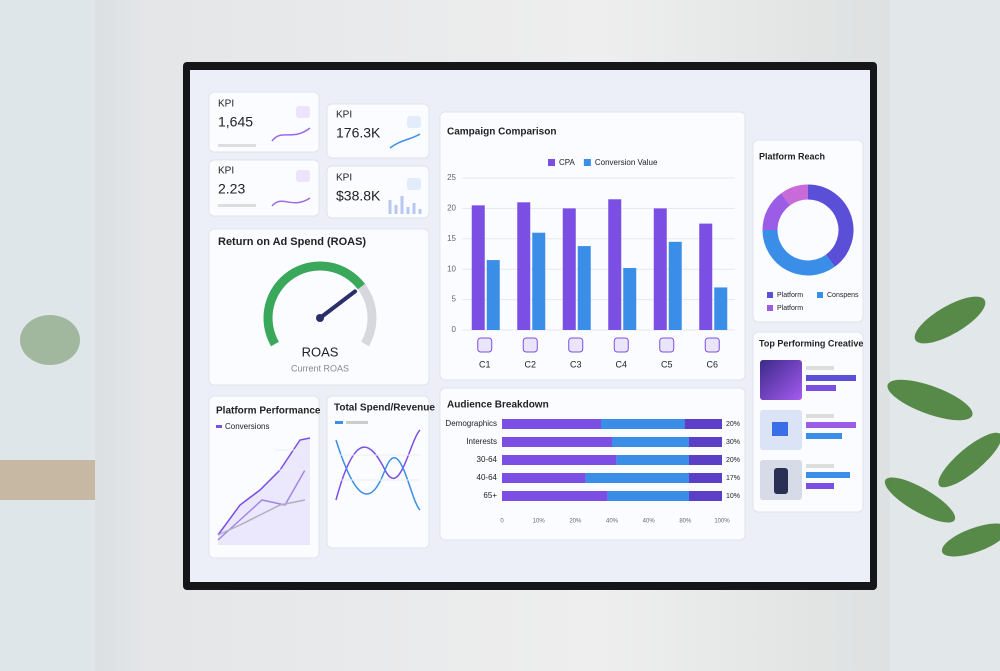  I want to click on panel-title: Platform Reach, so click(792, 156).